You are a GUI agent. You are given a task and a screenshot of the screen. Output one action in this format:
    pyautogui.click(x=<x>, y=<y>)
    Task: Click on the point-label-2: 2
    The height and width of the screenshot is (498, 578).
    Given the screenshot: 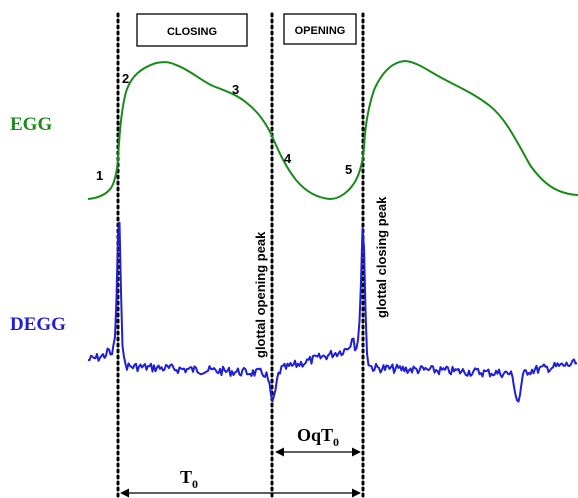 What is the action you would take?
    pyautogui.click(x=125, y=78)
    